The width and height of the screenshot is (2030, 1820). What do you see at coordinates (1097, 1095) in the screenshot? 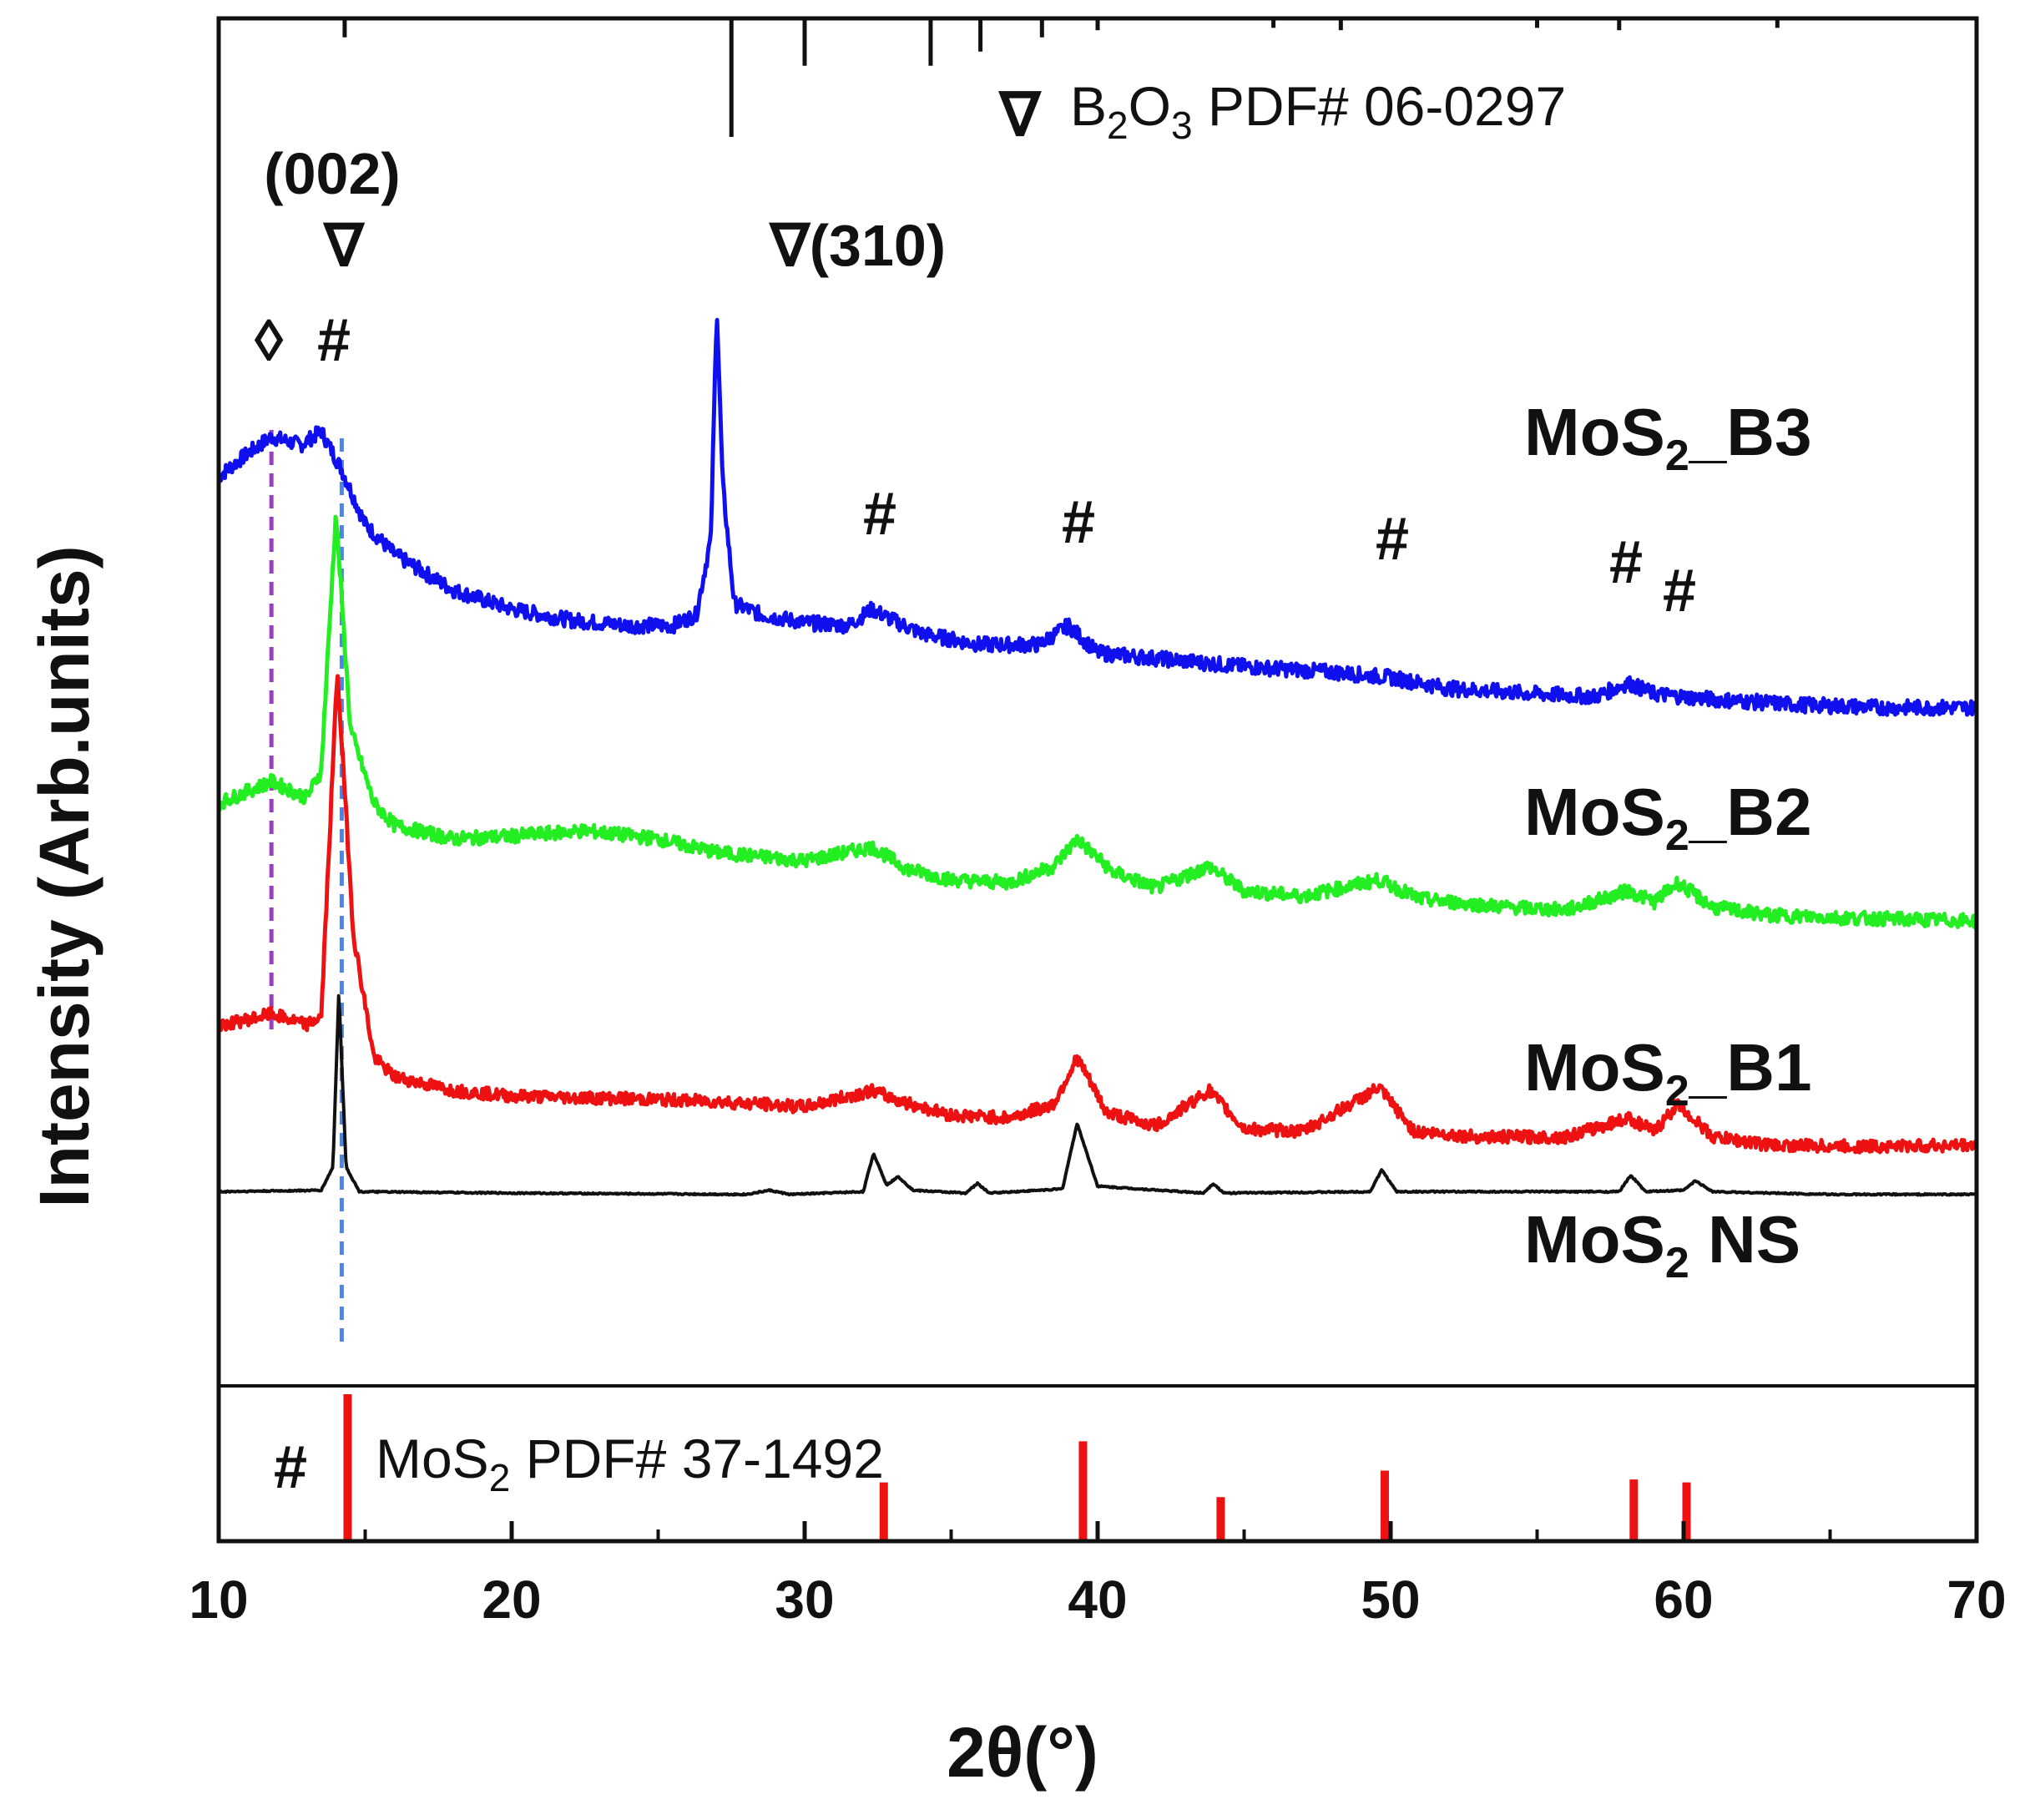
I see `curve-MoS2_NS` at bounding box center [1097, 1095].